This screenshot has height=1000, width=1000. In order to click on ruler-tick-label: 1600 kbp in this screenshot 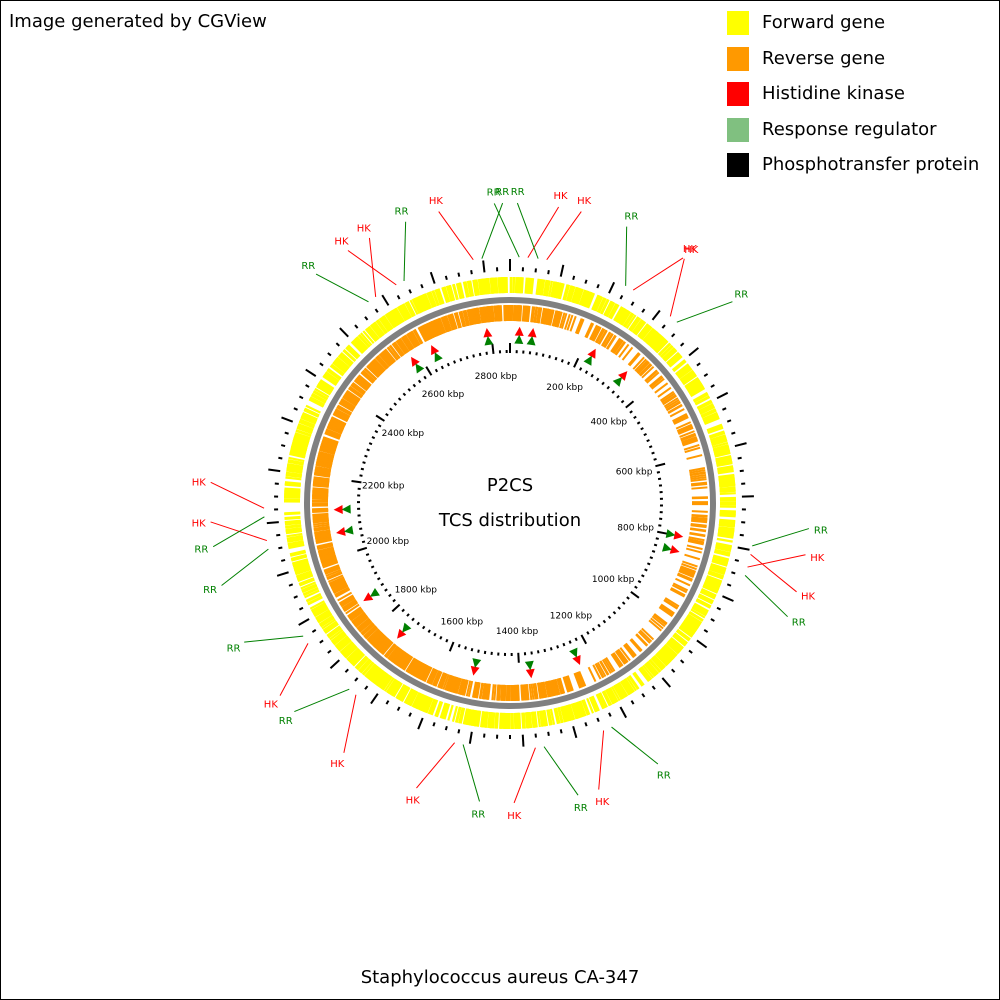, I will do `click(462, 623)`.